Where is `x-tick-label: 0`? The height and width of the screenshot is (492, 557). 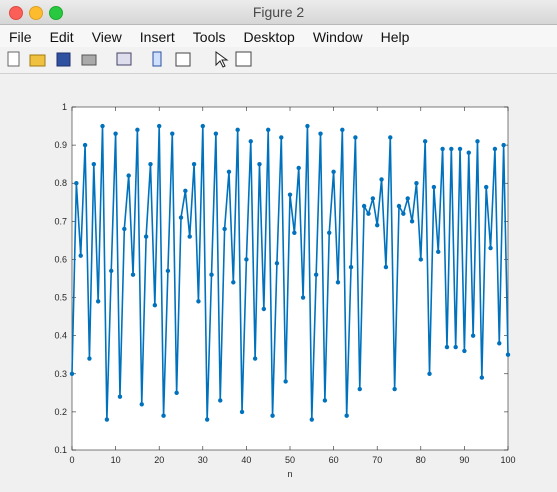 x-tick-label: 0 is located at coordinates (71, 460).